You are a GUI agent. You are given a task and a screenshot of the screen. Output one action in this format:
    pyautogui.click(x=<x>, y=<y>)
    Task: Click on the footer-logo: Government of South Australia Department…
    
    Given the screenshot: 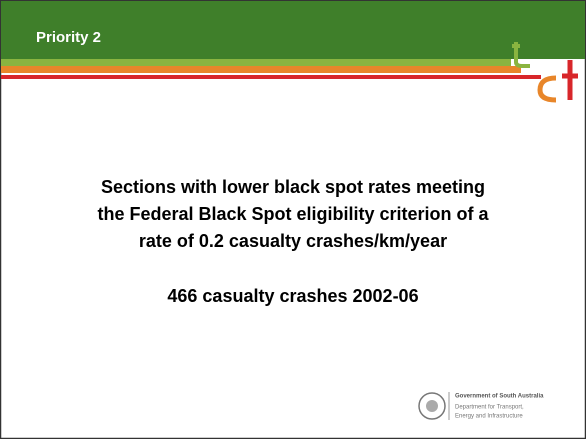 What is the action you would take?
    pyautogui.click(x=481, y=406)
    